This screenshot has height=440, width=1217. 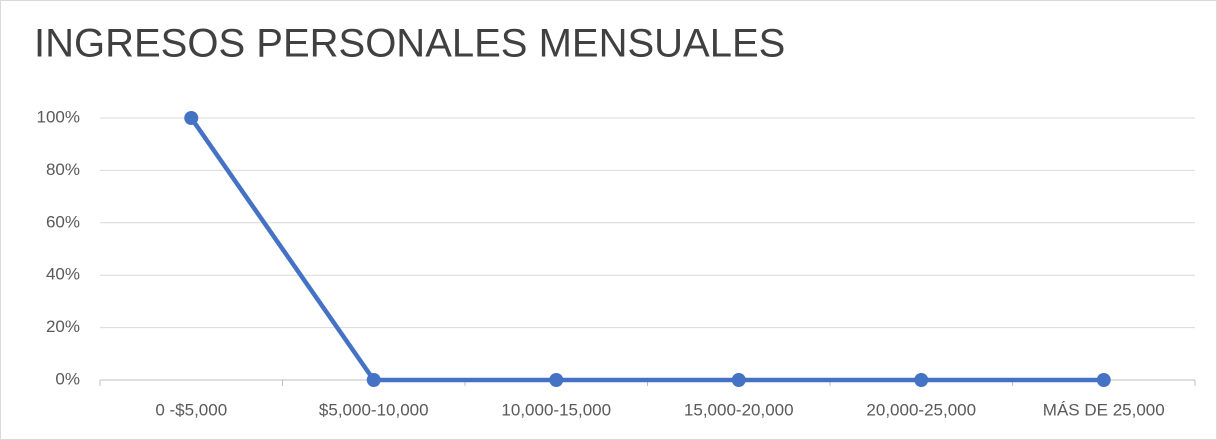 What do you see at coordinates (67, 378) in the screenshot?
I see `y-tick-label: 0%` at bounding box center [67, 378].